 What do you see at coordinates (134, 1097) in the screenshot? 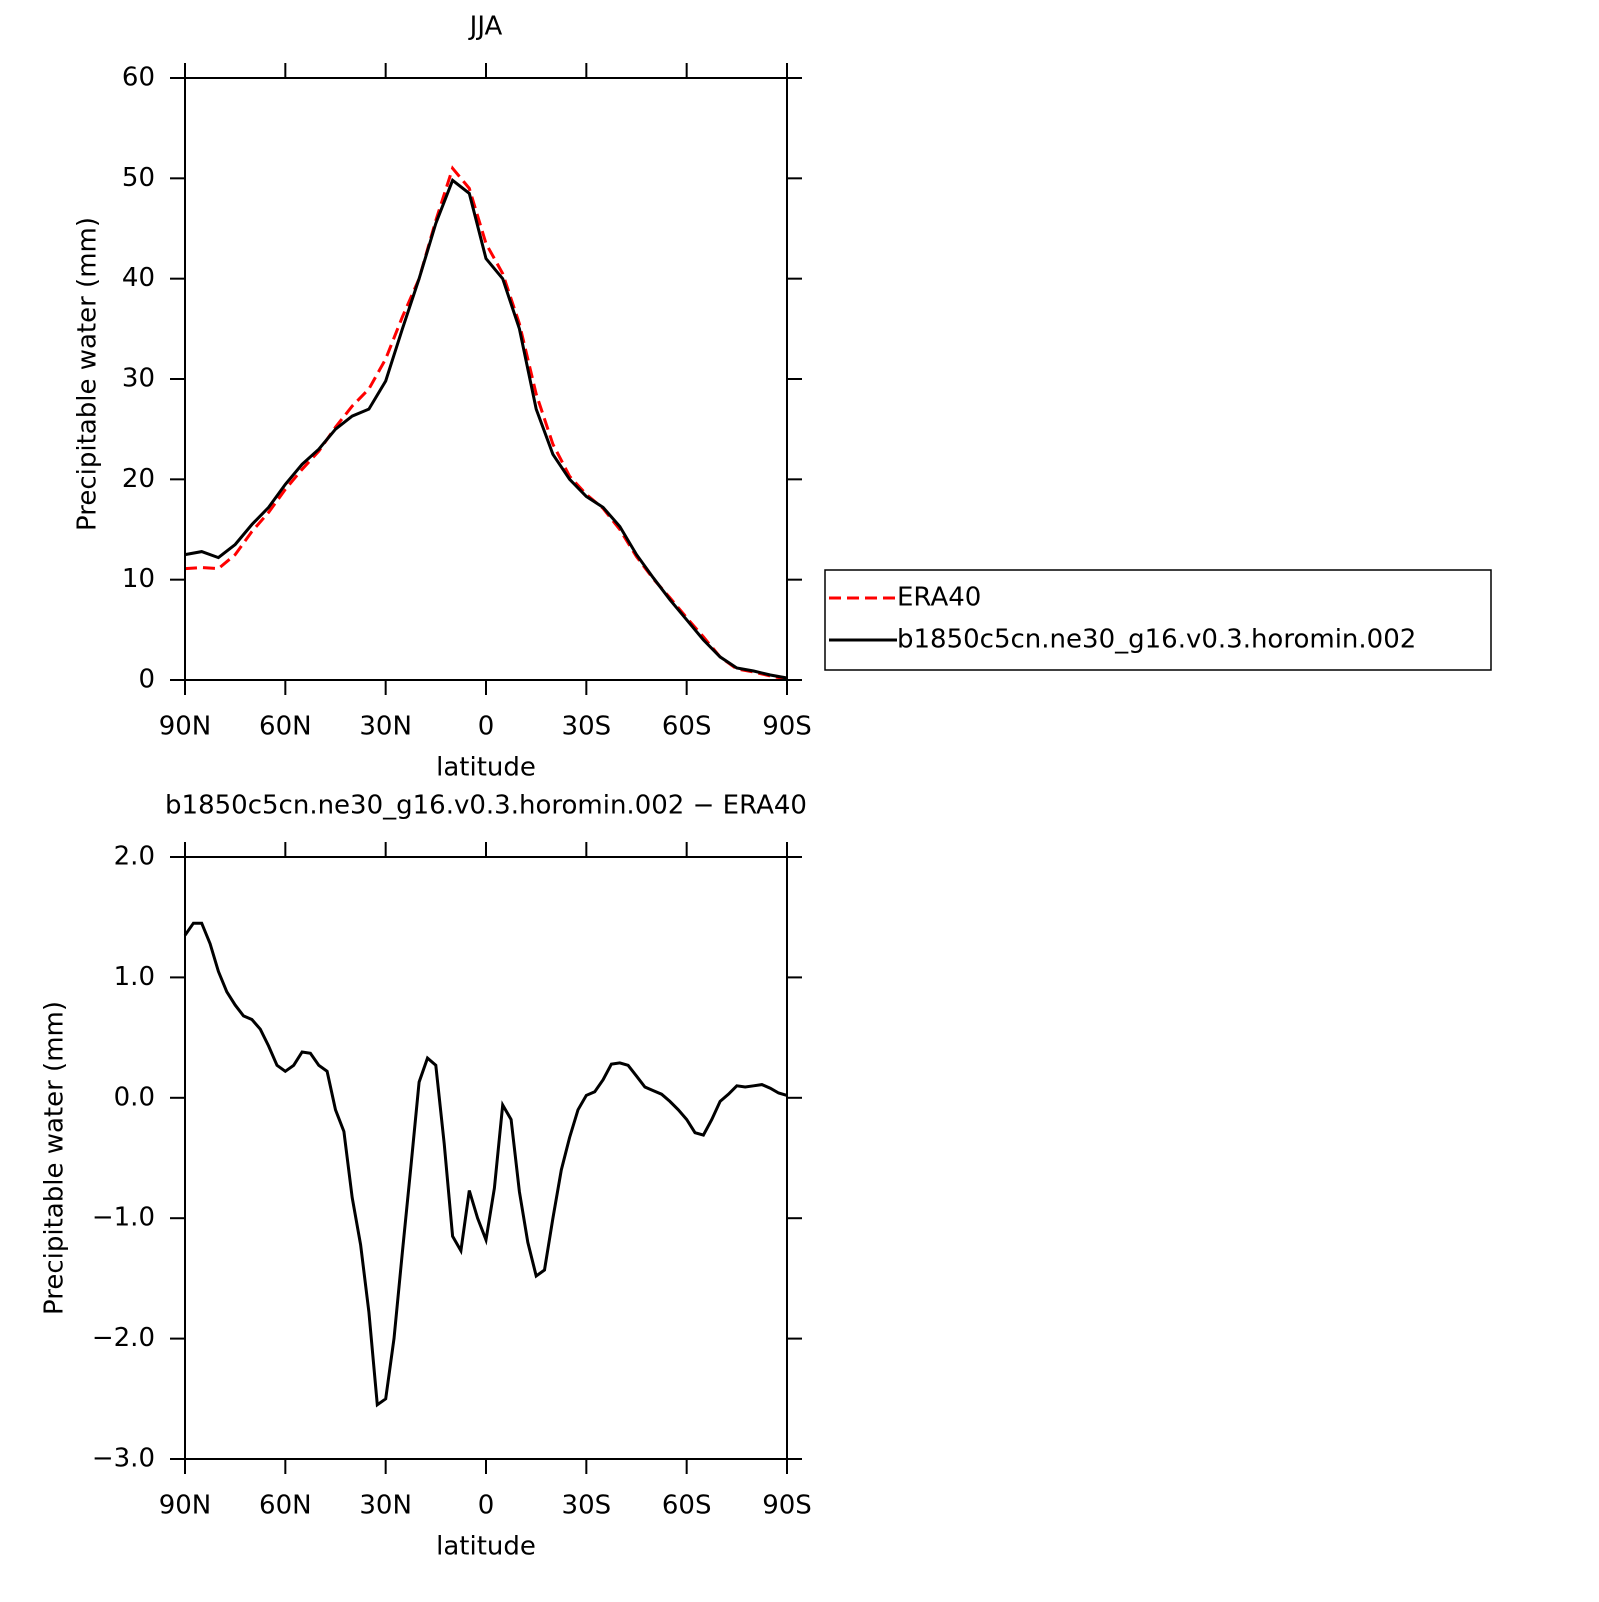
I see `y-tick-label: 0.0` at bounding box center [134, 1097].